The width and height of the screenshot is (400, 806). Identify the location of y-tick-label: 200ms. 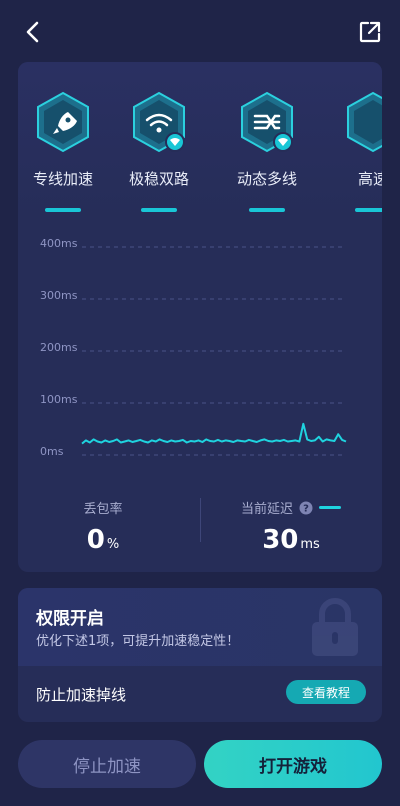
(59, 347).